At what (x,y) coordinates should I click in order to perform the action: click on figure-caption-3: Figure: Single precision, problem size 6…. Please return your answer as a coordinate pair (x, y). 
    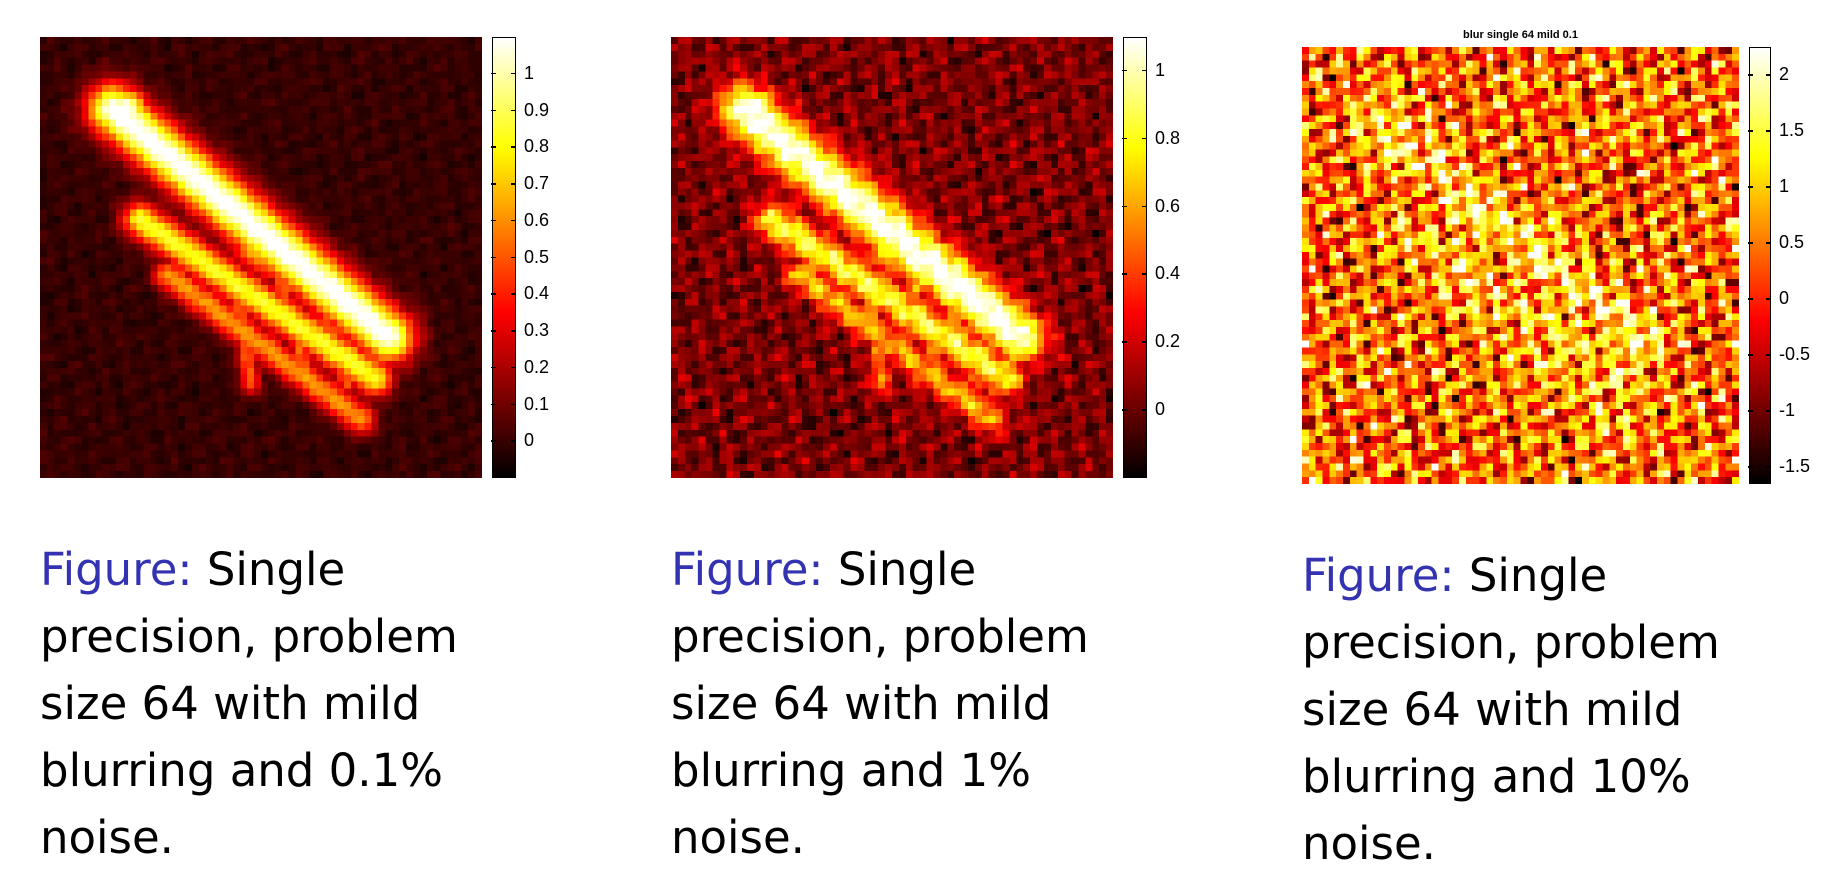
    Looking at the image, I should click on (1527, 709).